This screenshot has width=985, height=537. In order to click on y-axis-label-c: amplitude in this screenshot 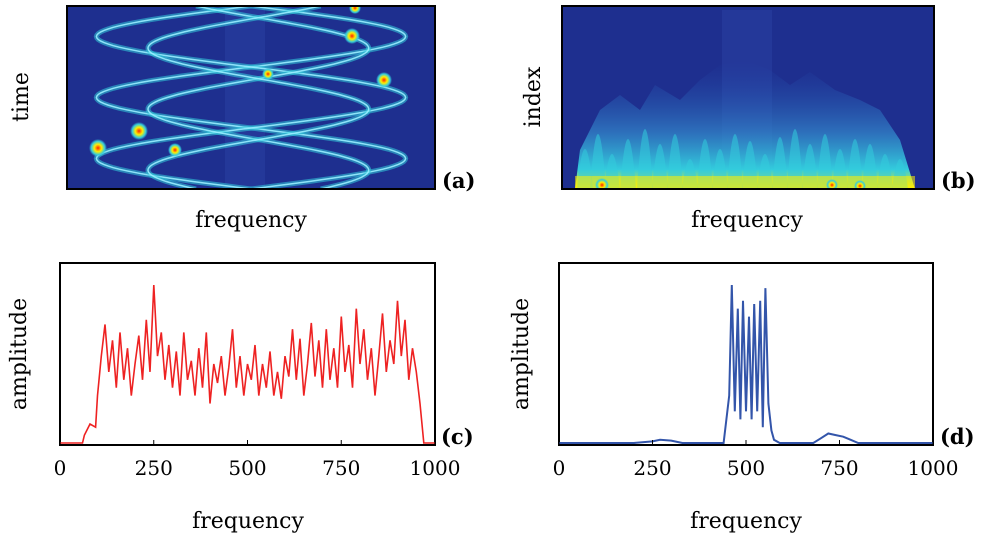, I will do `click(19, 354)`.